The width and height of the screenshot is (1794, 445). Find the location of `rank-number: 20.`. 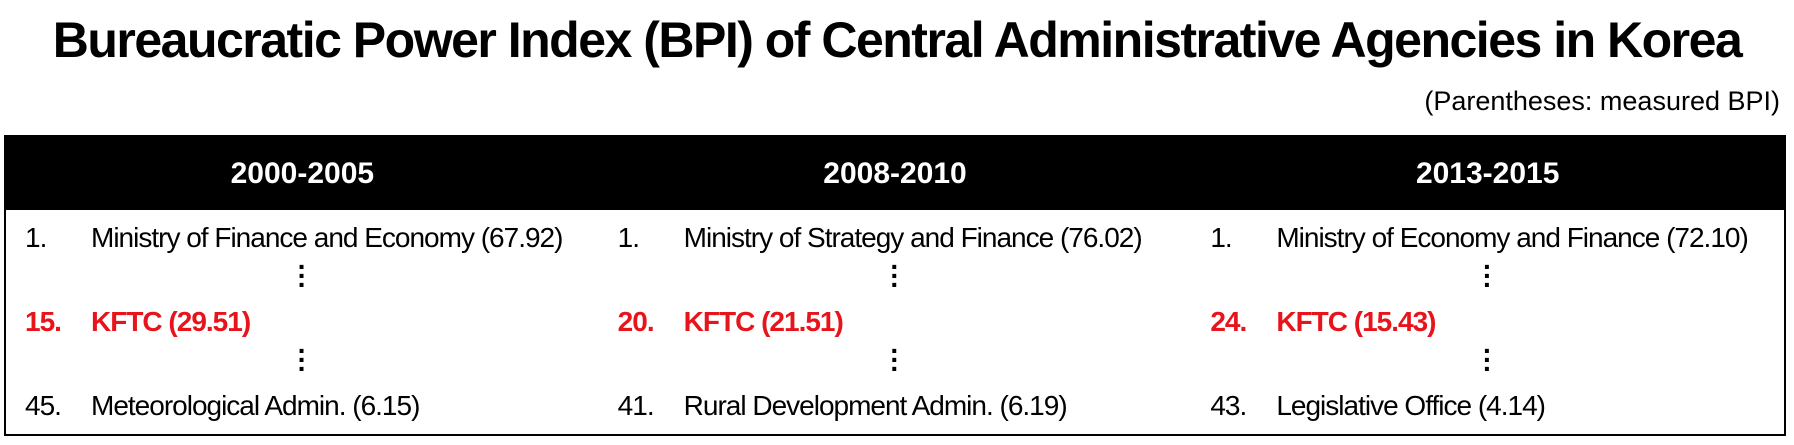

rank-number: 20. is located at coordinates (636, 321).